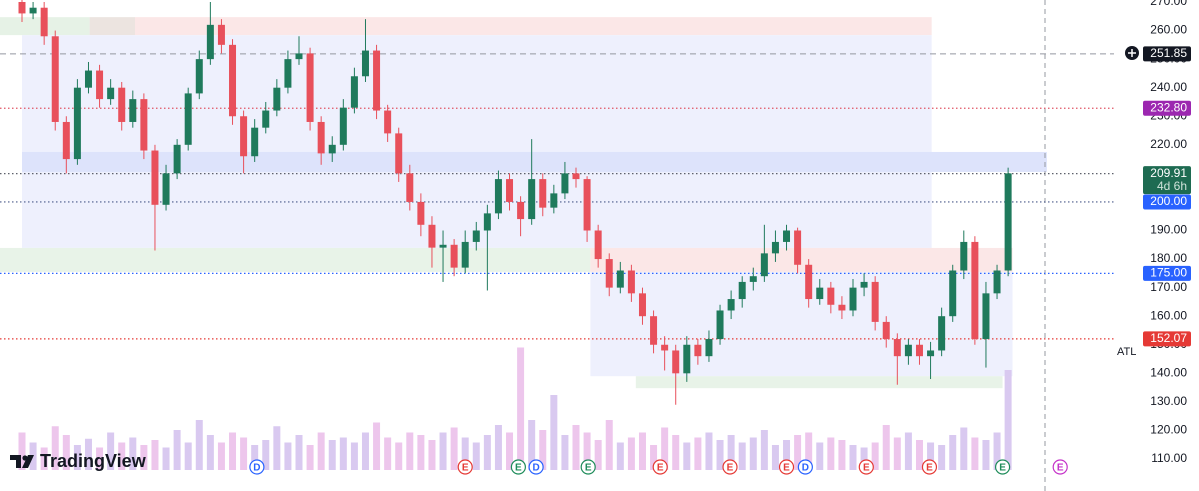 The image size is (1199, 491). Describe the element at coordinates (1132, 53) in the screenshot. I see `crosshair-button` at that location.